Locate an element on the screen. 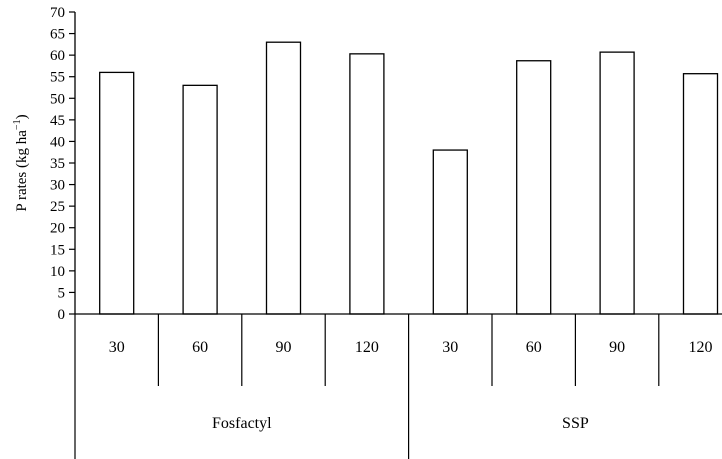  y-tick-label: 20 is located at coordinates (57, 229).